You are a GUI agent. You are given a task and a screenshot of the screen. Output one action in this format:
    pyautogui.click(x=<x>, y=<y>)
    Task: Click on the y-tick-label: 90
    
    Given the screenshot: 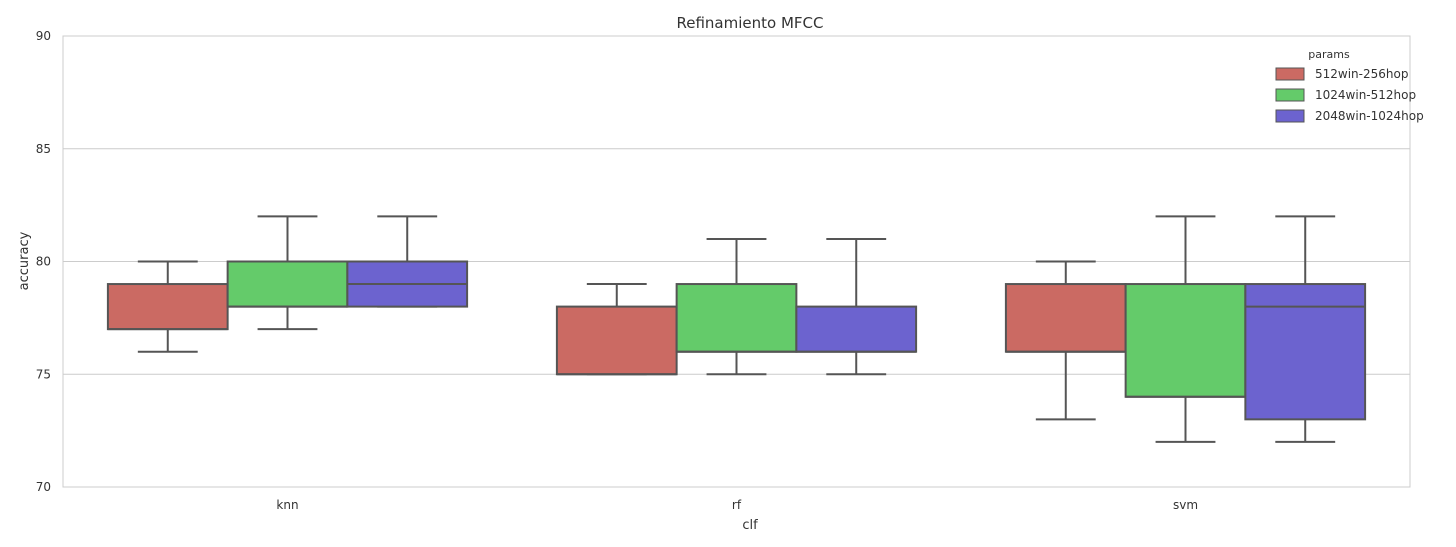 What is the action you would take?
    pyautogui.click(x=43, y=36)
    